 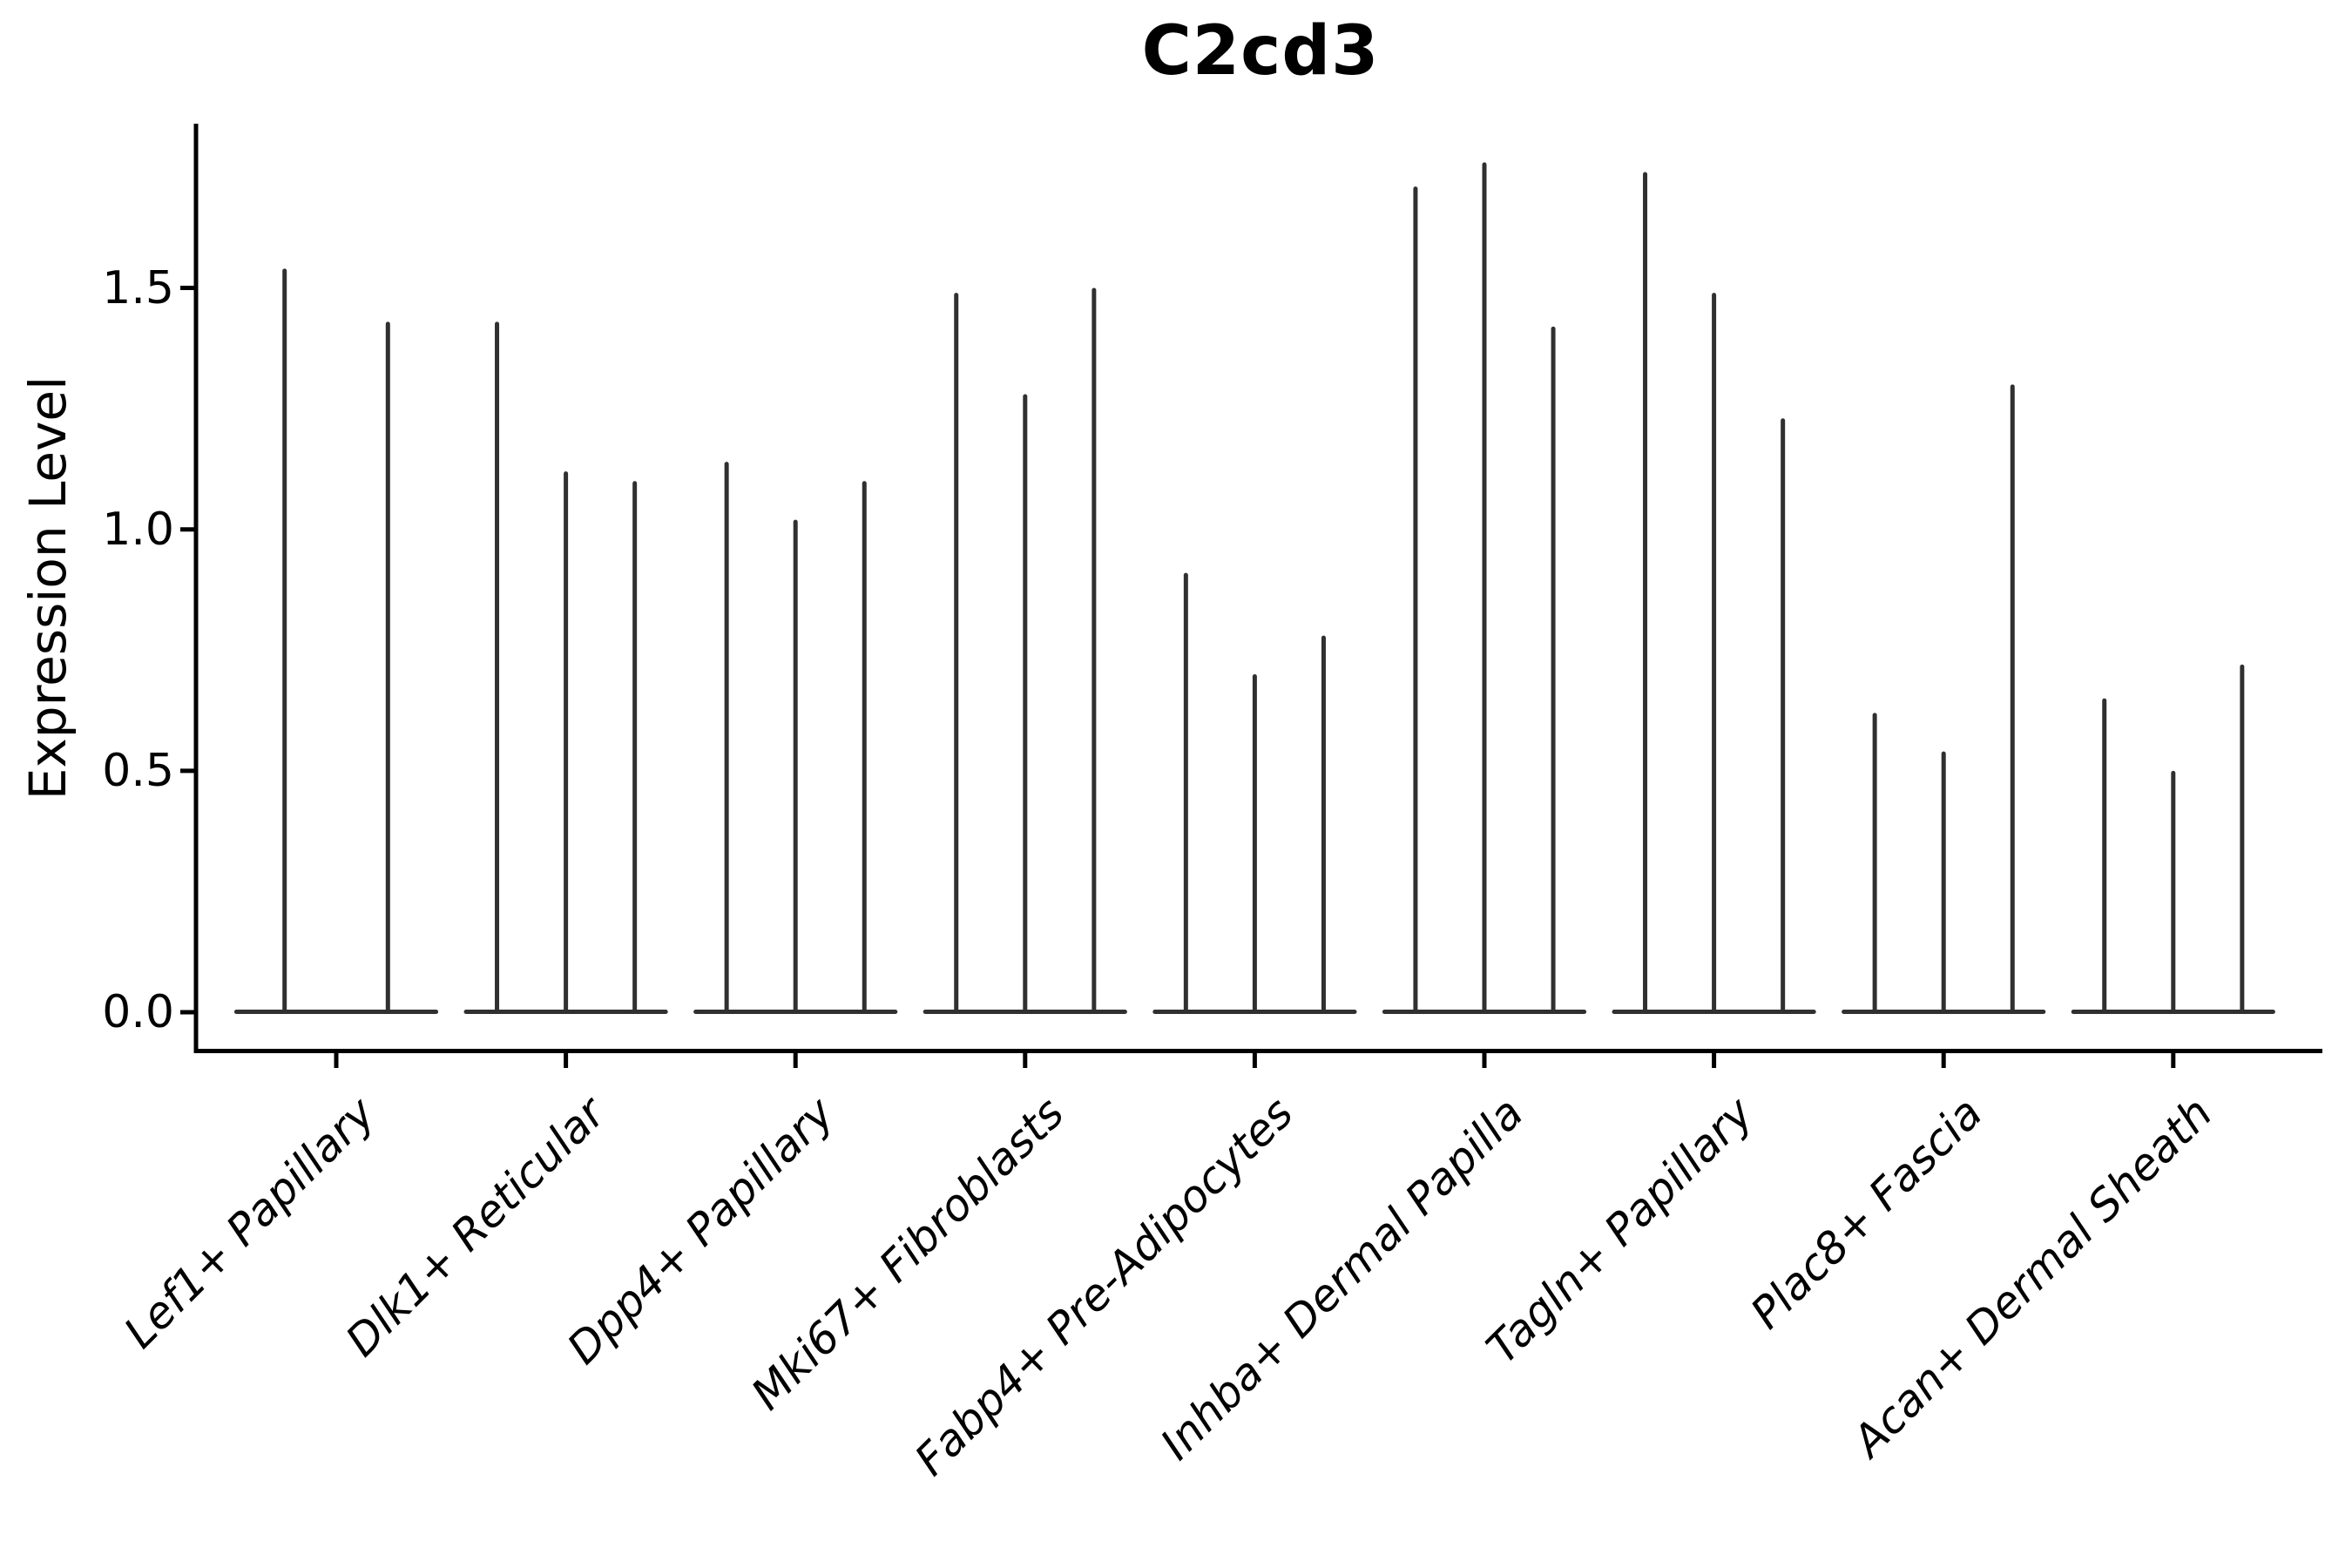 What do you see at coordinates (48, 588) in the screenshot?
I see `y-axis-label: Expression Level` at bounding box center [48, 588].